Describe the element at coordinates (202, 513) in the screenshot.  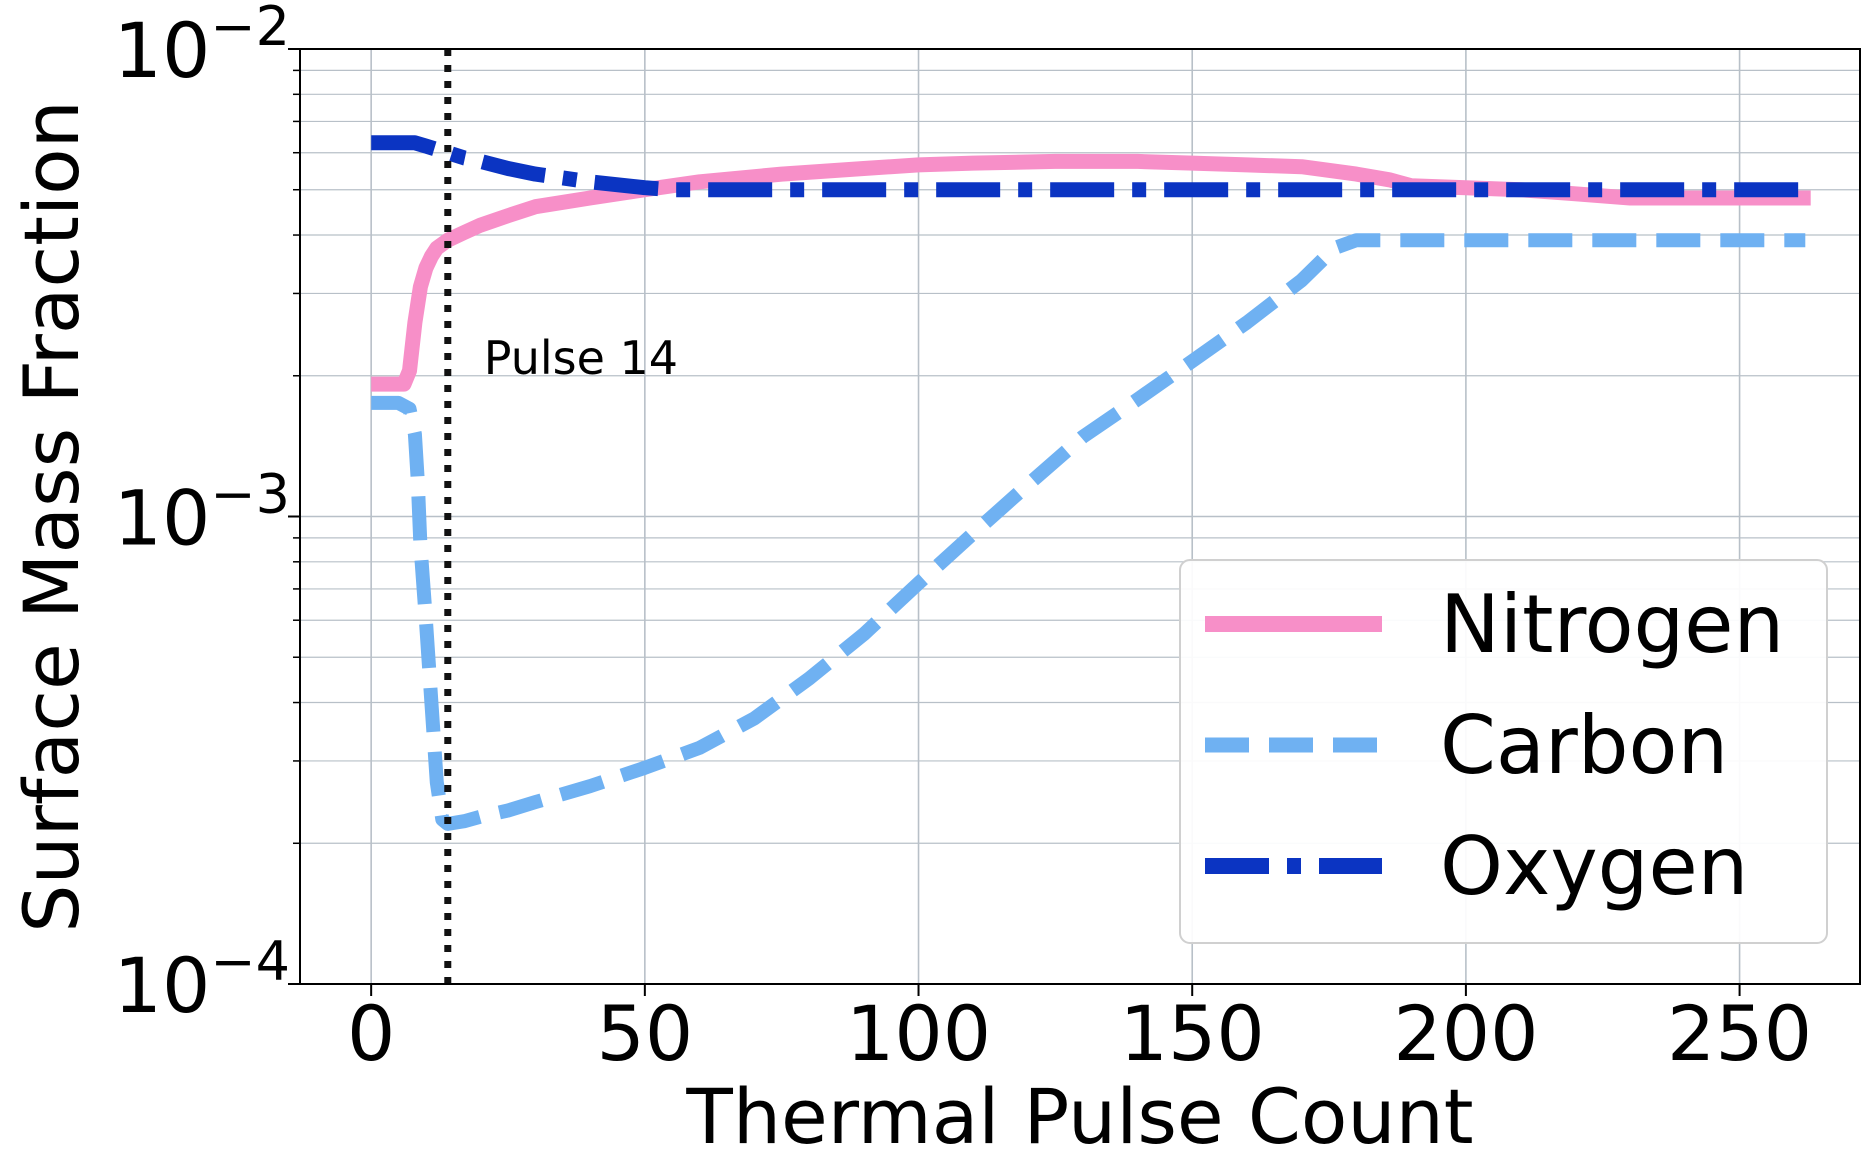
I see `y-tick-label: 10⁻³` at that location.